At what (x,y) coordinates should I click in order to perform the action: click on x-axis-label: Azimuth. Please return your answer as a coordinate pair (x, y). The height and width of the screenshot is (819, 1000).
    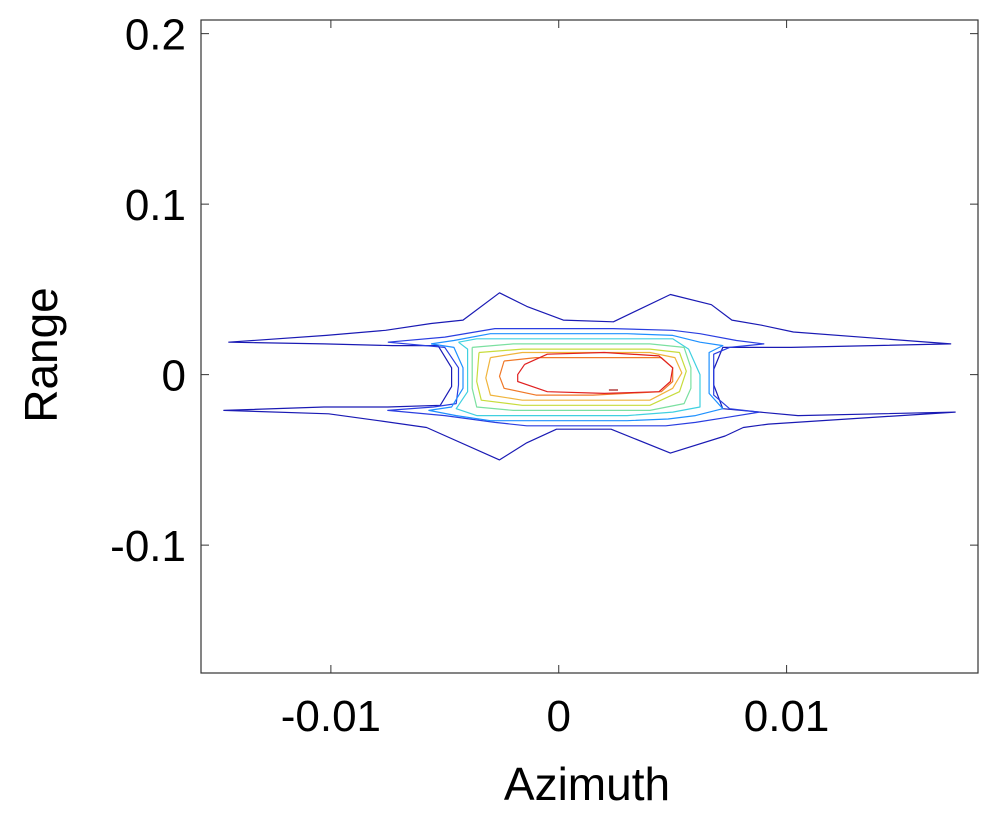
    Looking at the image, I should click on (587, 784).